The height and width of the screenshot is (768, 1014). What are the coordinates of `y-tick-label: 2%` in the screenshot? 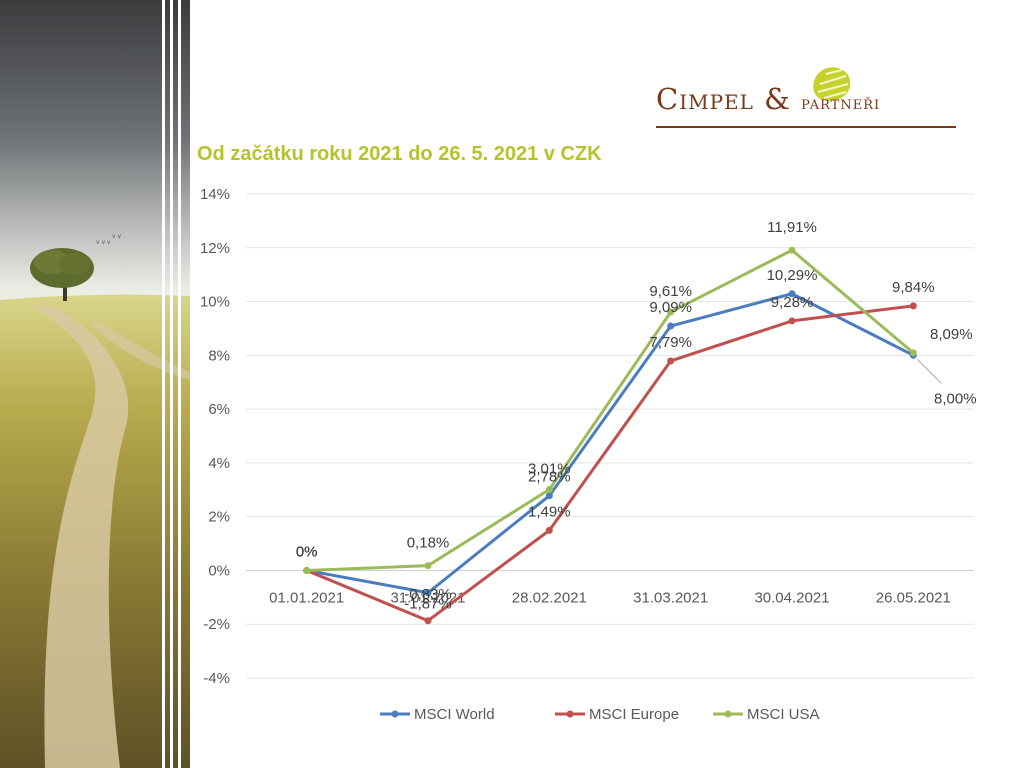 It's located at (219, 517).